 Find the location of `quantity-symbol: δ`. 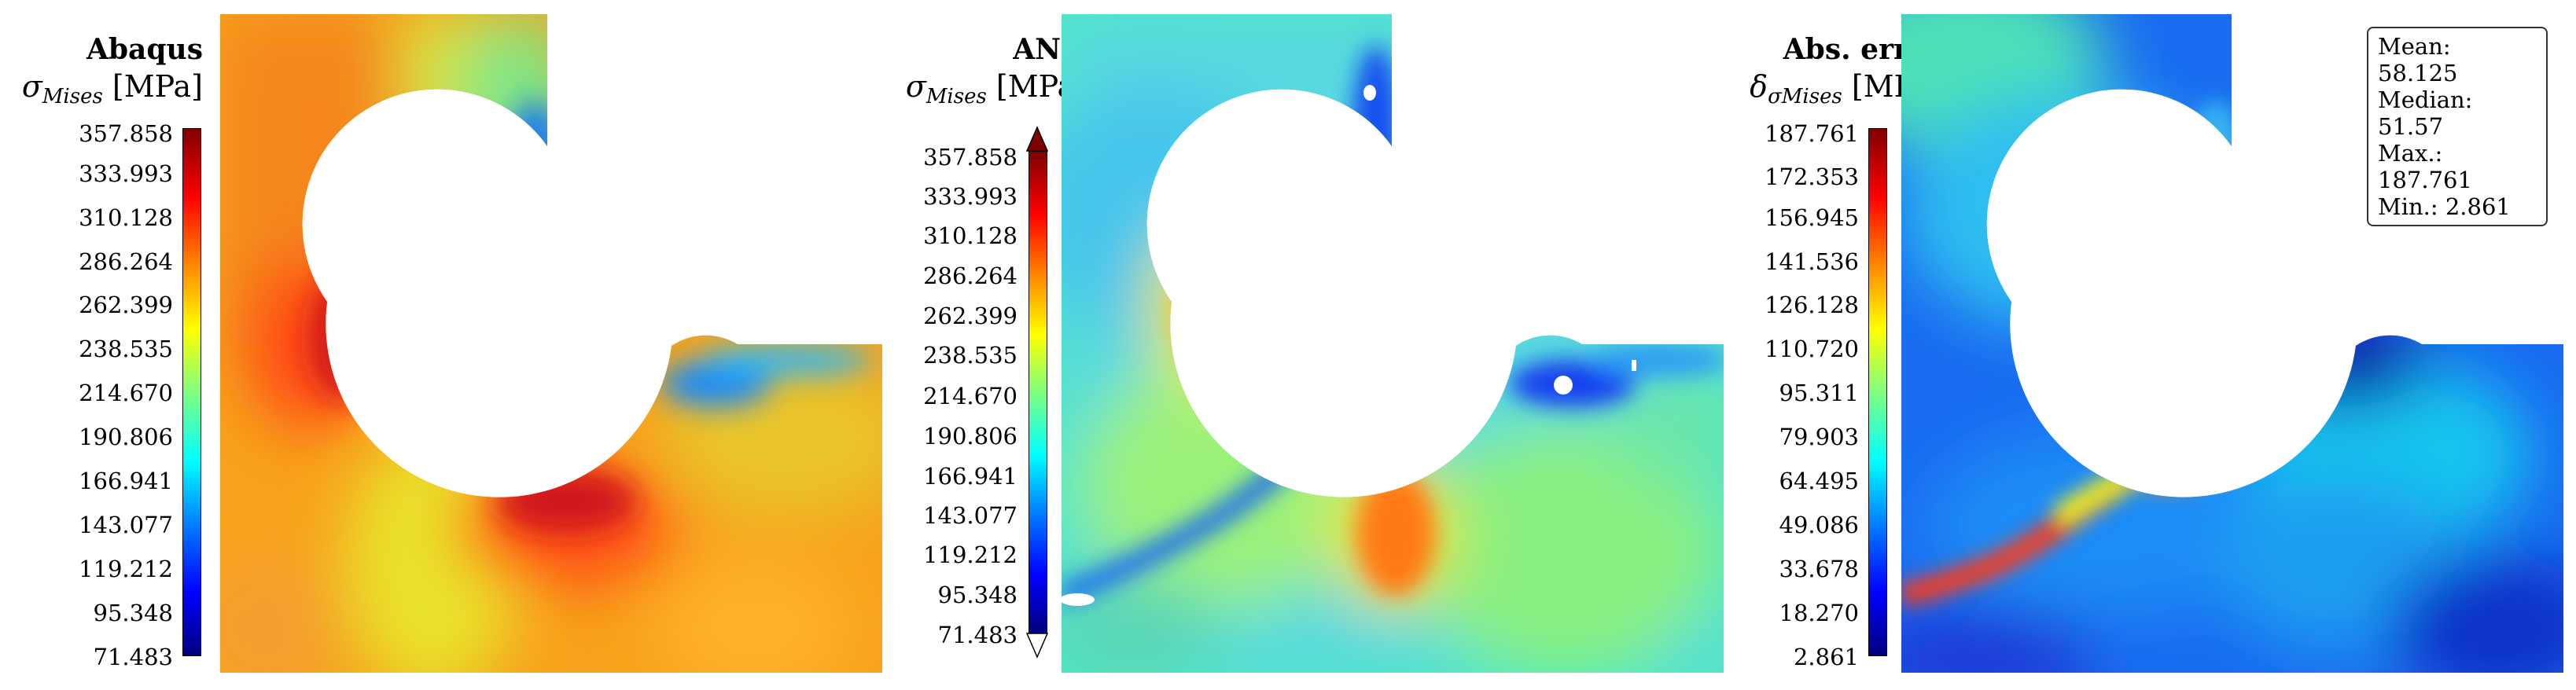

quantity-symbol: δ is located at coordinates (1759, 87).